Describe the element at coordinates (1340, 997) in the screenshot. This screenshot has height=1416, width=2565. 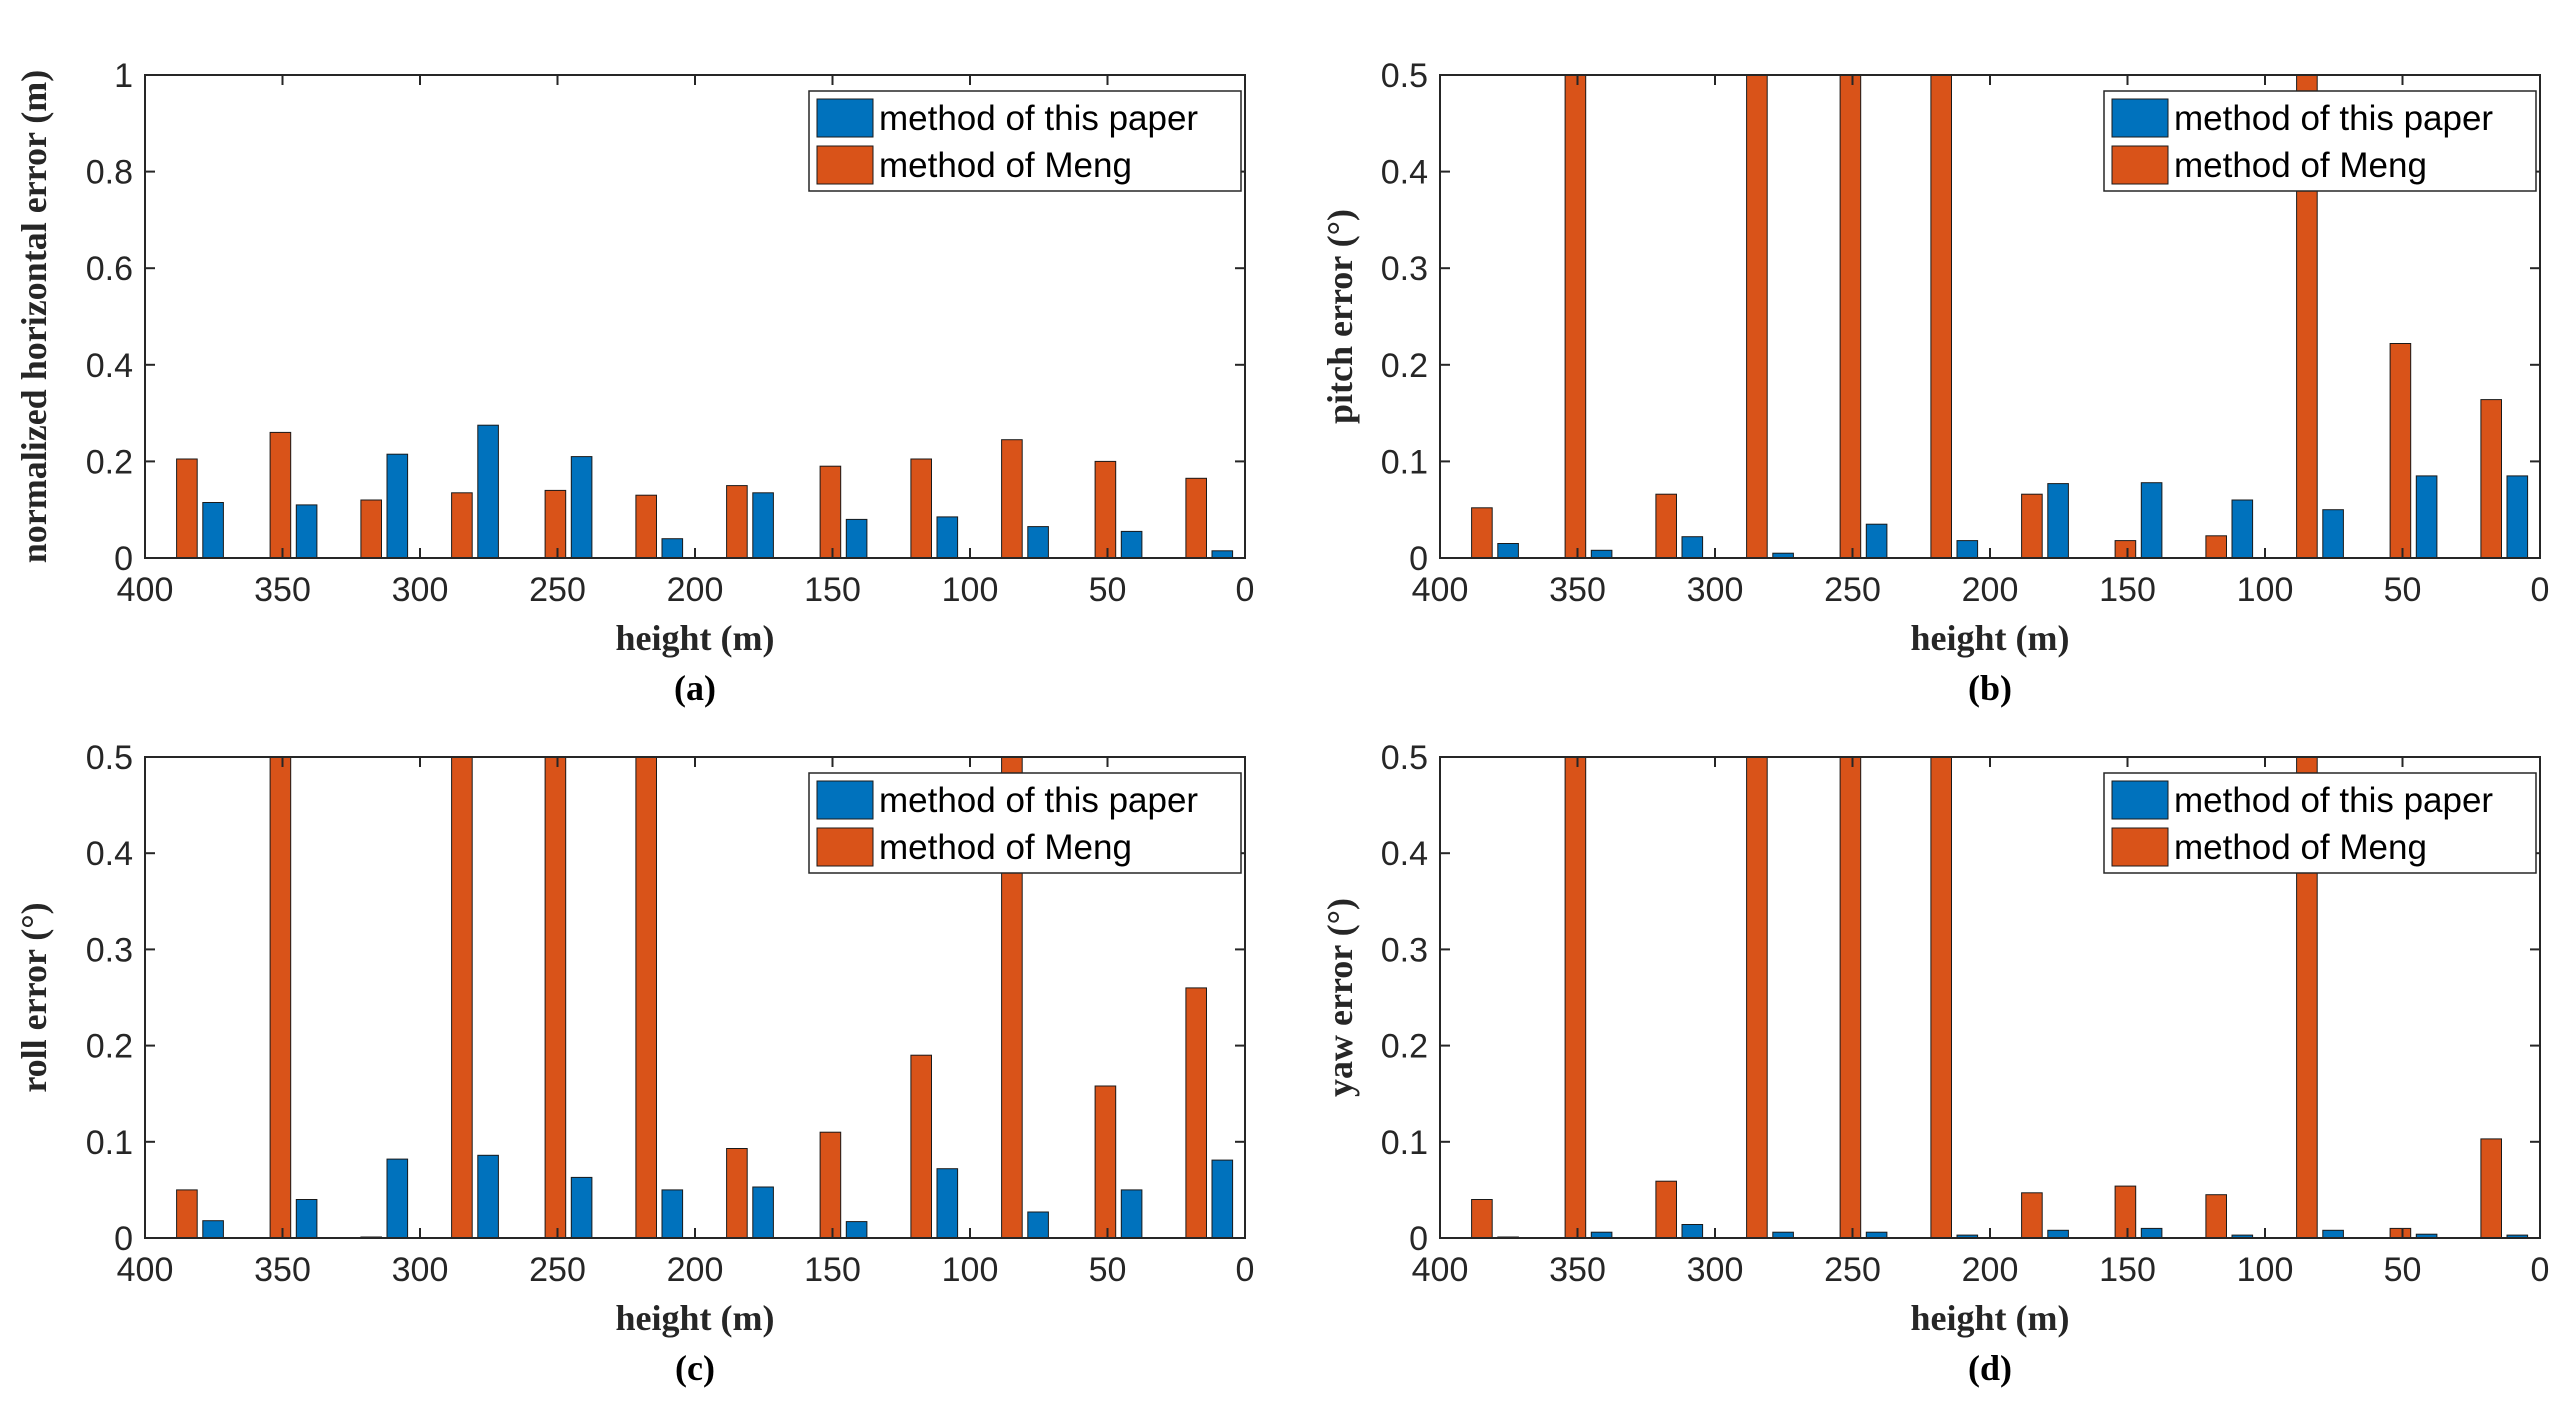
I see `y-axis-label: yaw error (°)` at that location.